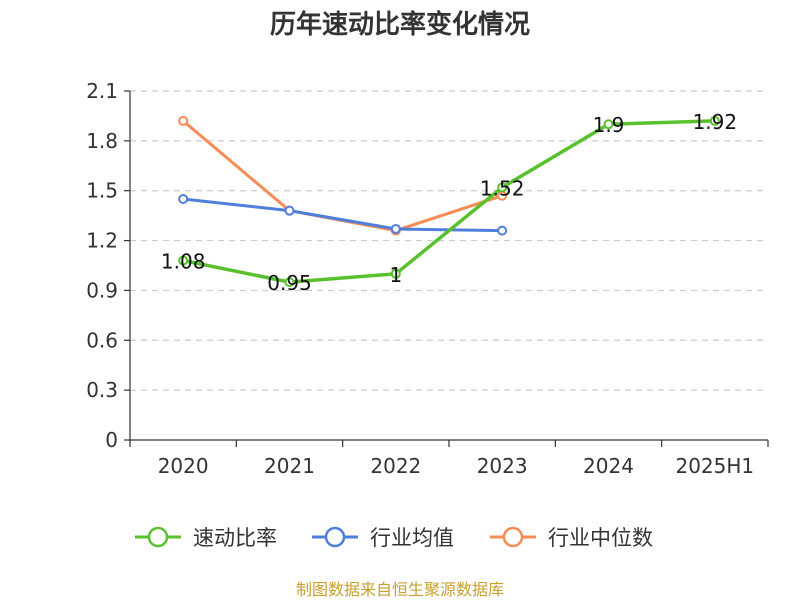 Image resolution: width=800 pixels, height=600 pixels. I want to click on data-label: 1.92, so click(715, 122).